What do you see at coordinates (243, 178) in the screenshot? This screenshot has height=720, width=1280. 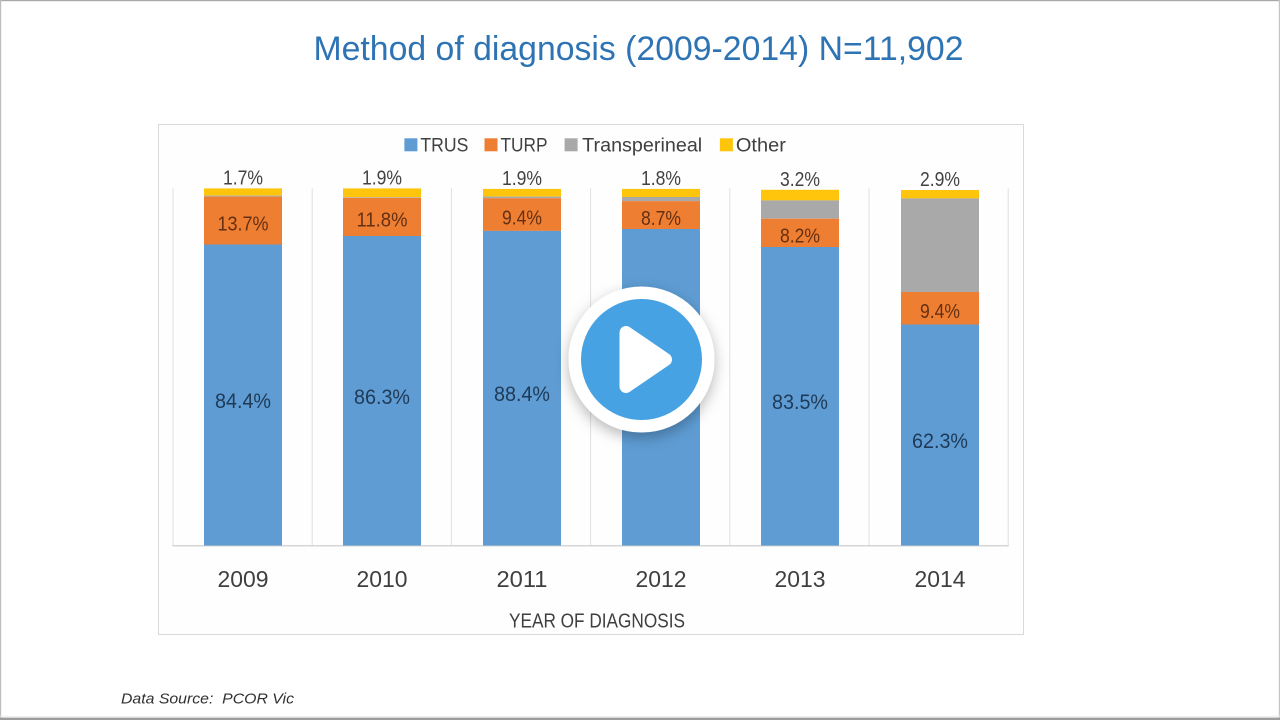 I see `svg-text: 1.7%` at bounding box center [243, 178].